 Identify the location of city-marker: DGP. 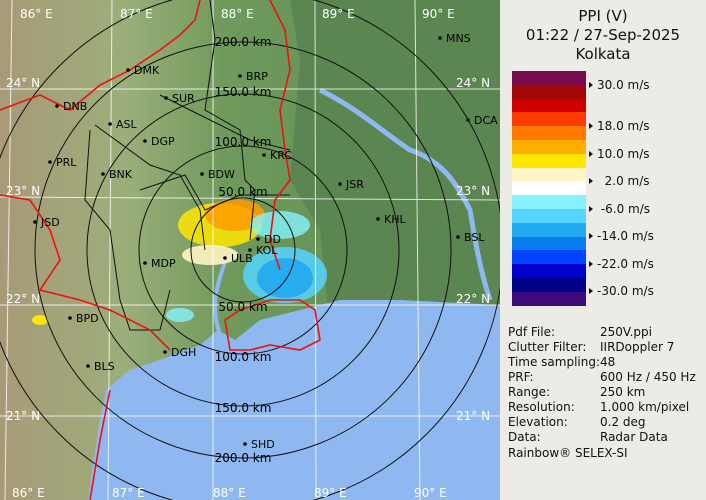
(159, 141).